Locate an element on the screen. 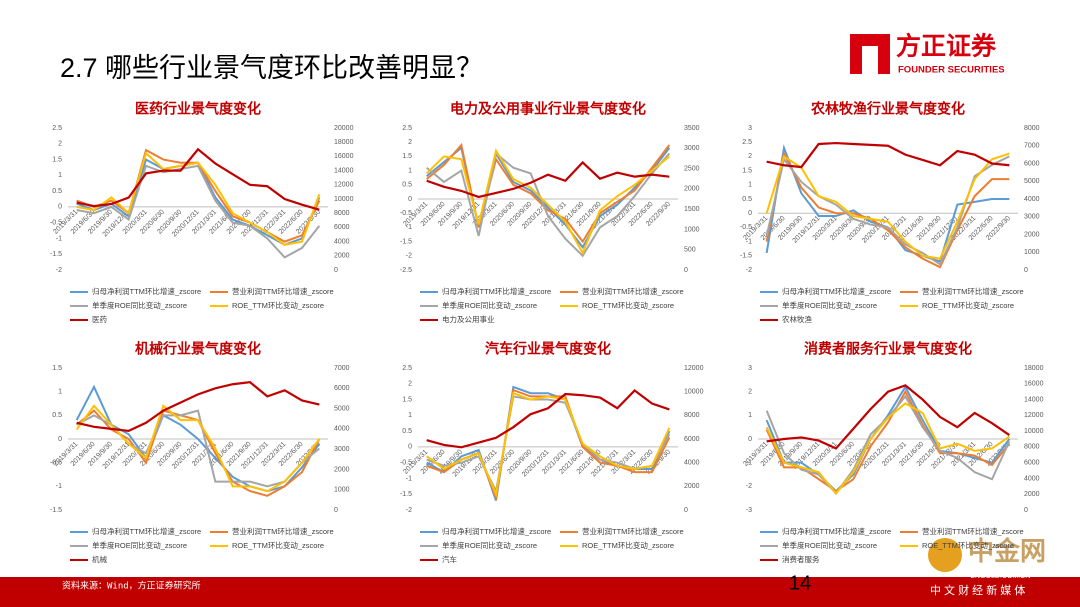 The height and width of the screenshot is (607, 1080). y2-tick-label: 5000 is located at coordinates (342, 408).